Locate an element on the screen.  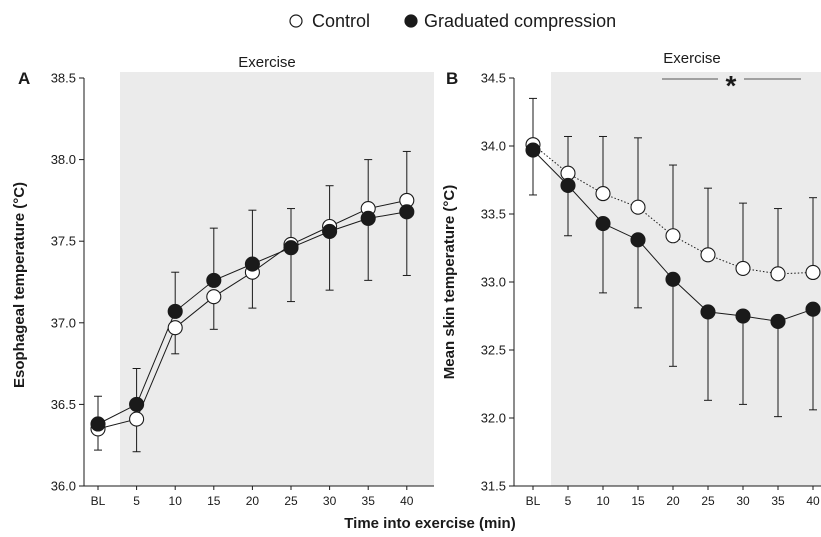
panel-b-significance-star: * is located at coordinates (731, 85).